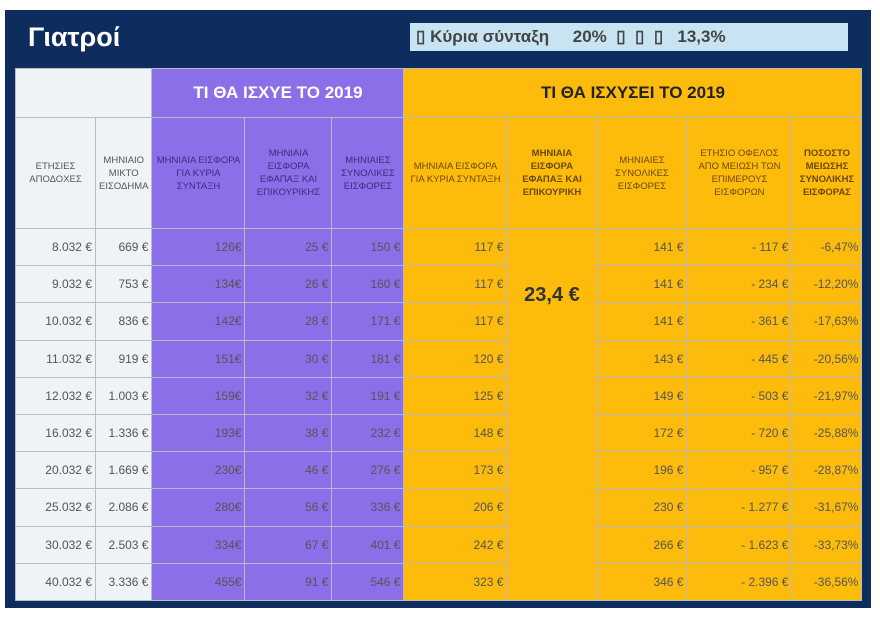 This screenshot has height=618, width=880. What do you see at coordinates (55, 247) in the screenshot?
I see `table-cell: 8.032 €` at bounding box center [55, 247].